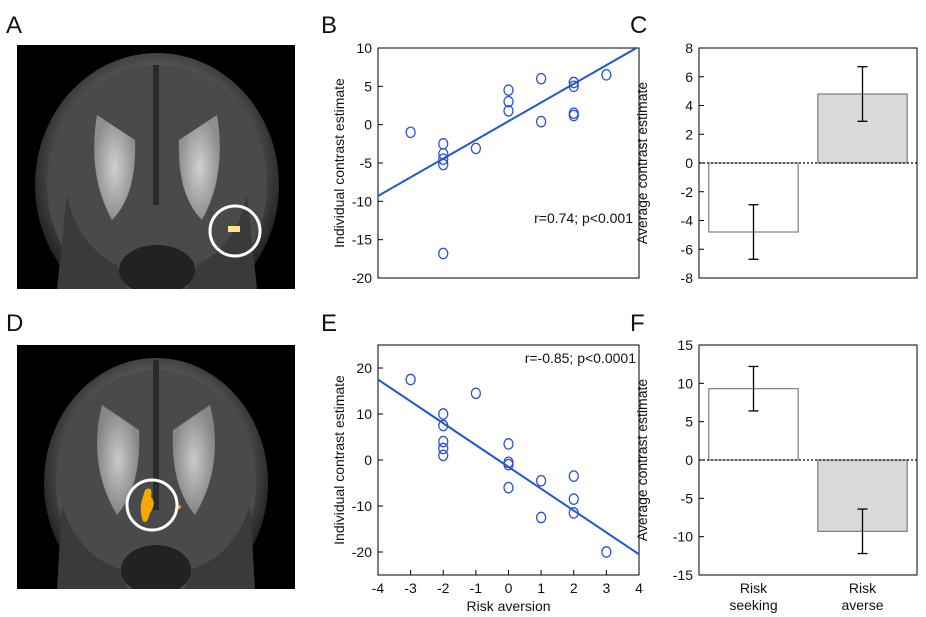 This screenshot has width=926, height=617. What do you see at coordinates (689, 106) in the screenshot?
I see `y-tick-label: 4` at bounding box center [689, 106].